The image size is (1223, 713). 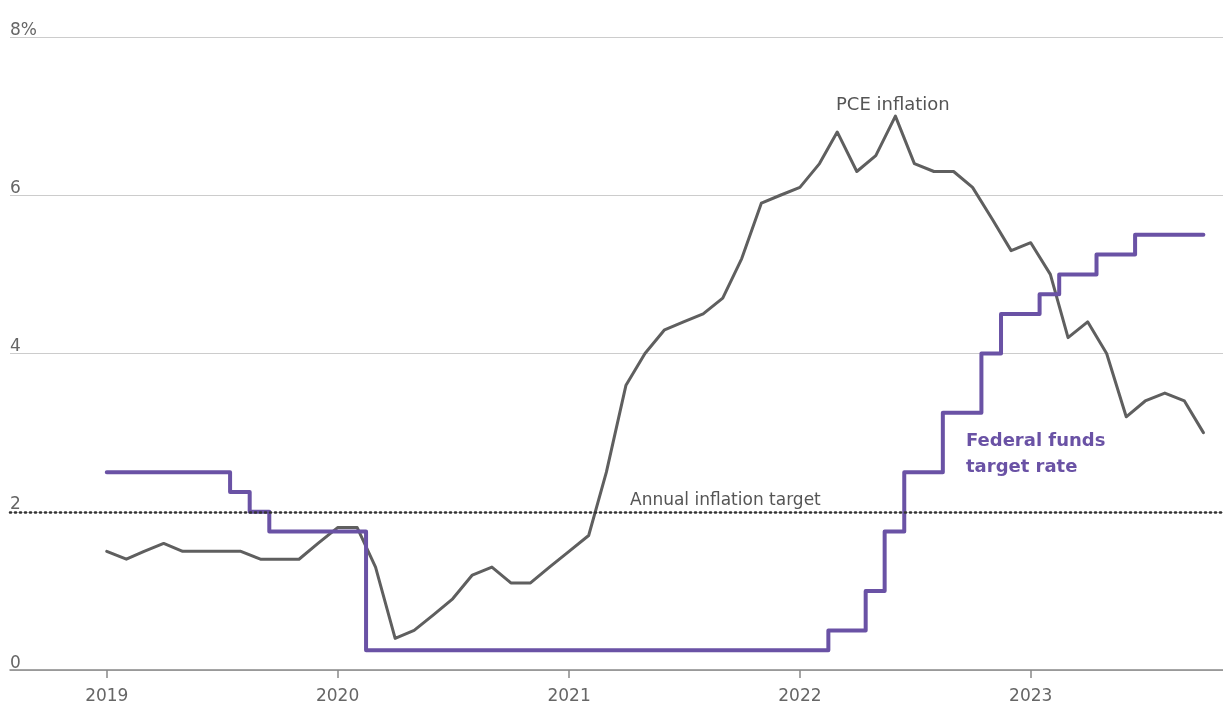 What do you see at coordinates (1031, 694) in the screenshot?
I see `x-tick-label: 2023` at bounding box center [1031, 694].